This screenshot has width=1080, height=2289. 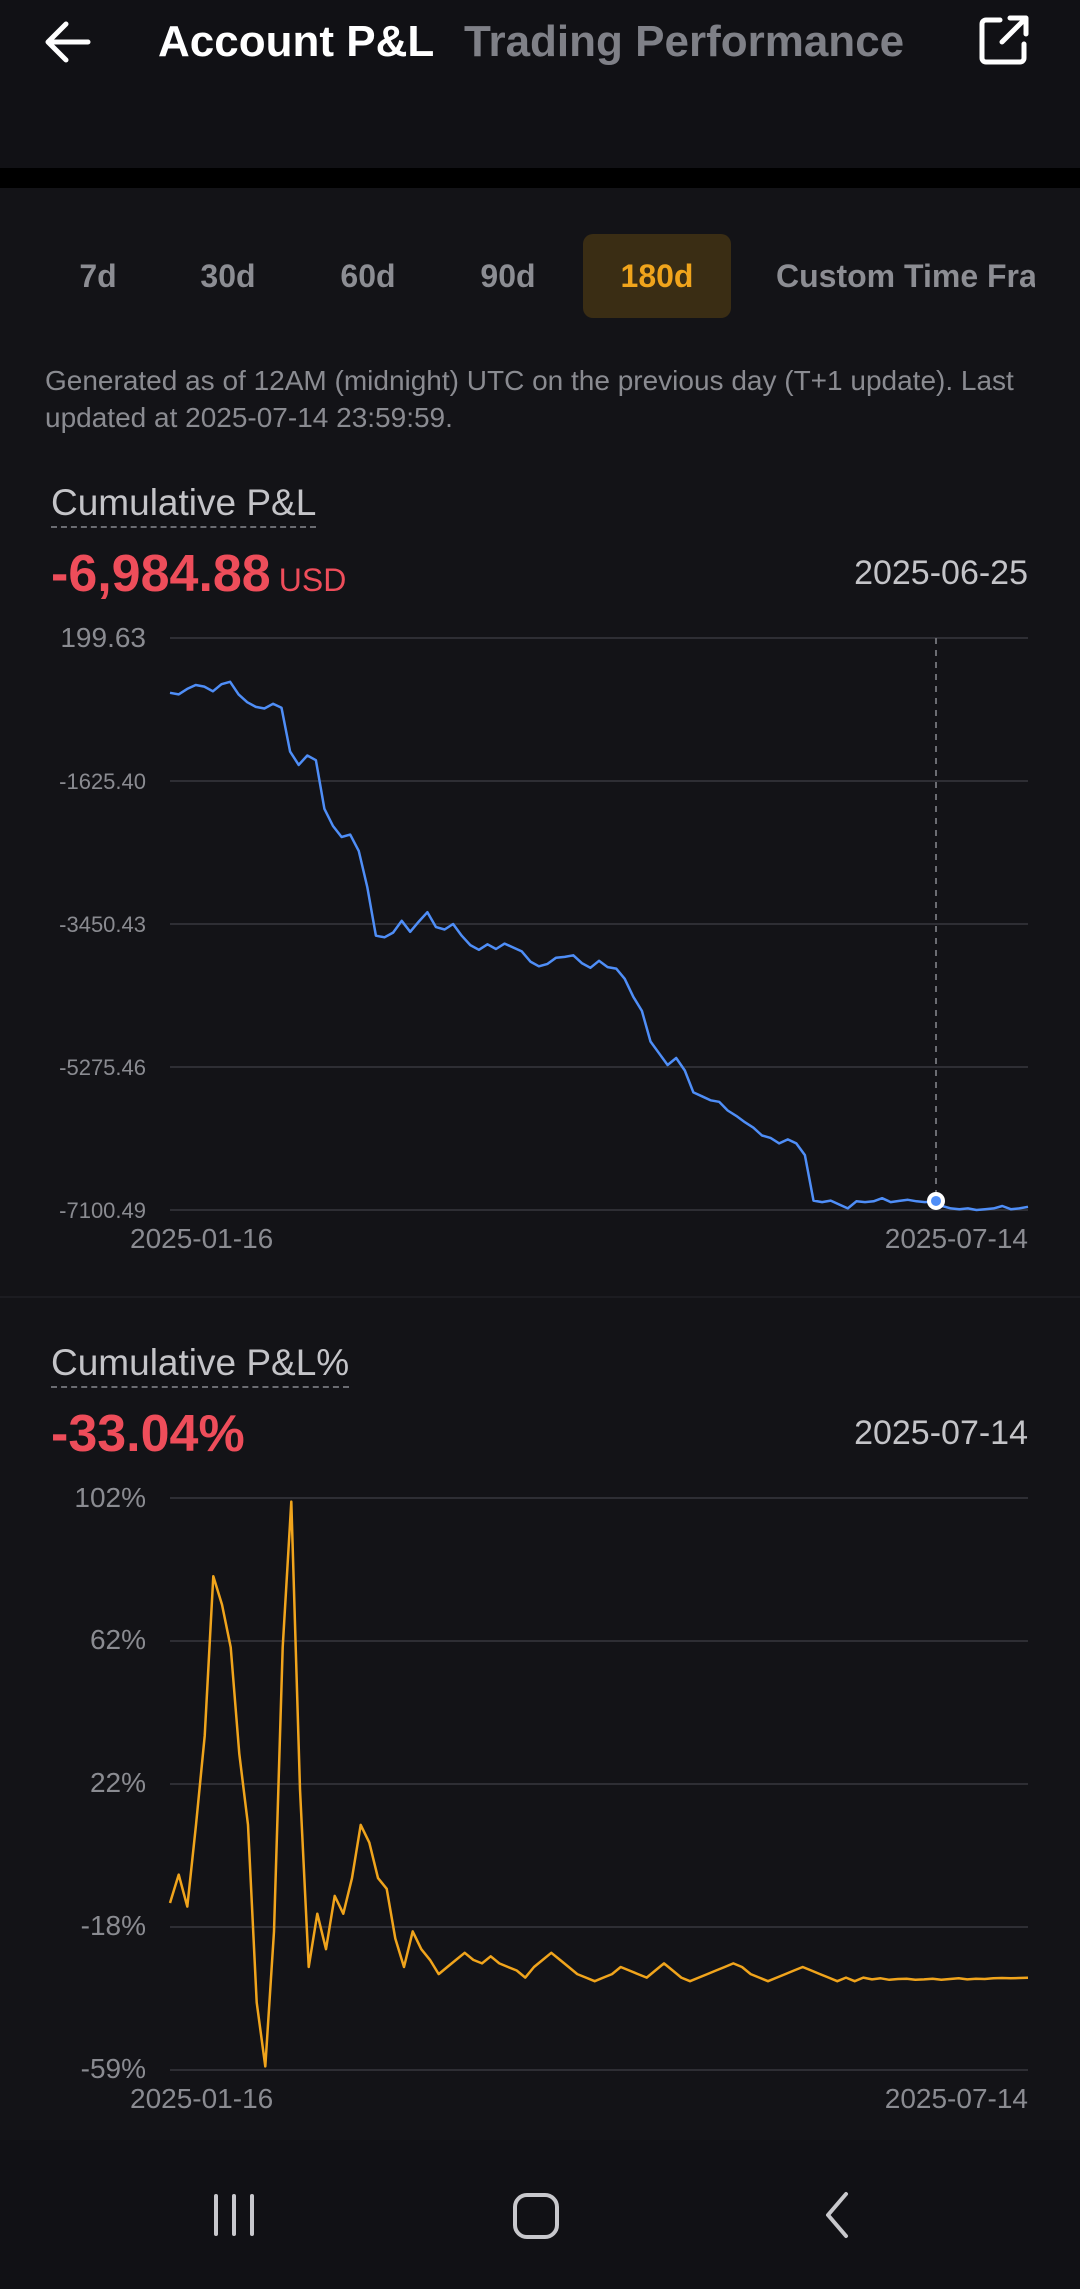 What do you see at coordinates (368, 276) in the screenshot?
I see `range-60d: 60d` at bounding box center [368, 276].